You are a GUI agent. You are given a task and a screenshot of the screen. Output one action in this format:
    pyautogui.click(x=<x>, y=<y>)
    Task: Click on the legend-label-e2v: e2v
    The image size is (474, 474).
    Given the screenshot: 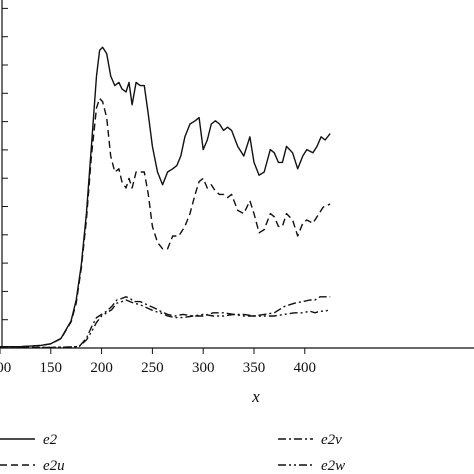 What is the action you would take?
    pyautogui.click(x=331, y=440)
    